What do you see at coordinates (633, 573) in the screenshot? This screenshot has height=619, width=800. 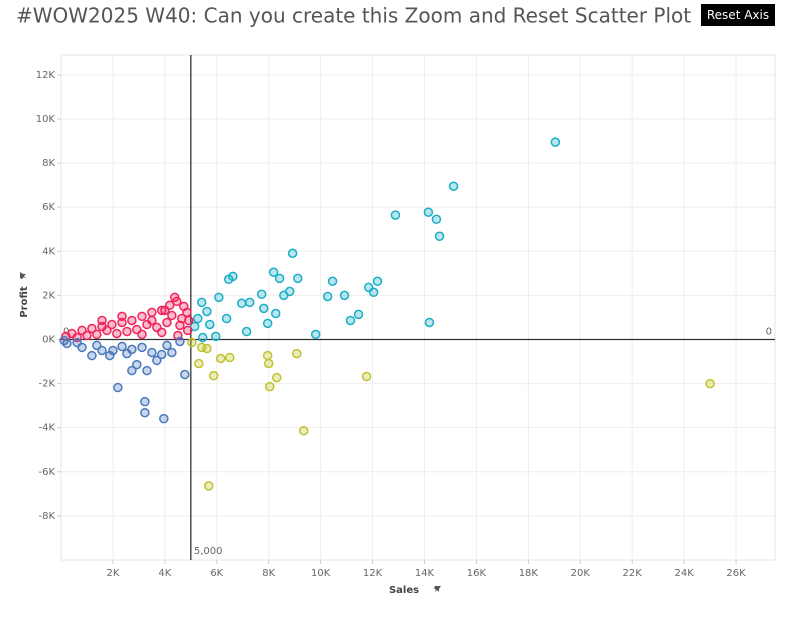 I see `x-tick-label: 22K` at bounding box center [633, 573].